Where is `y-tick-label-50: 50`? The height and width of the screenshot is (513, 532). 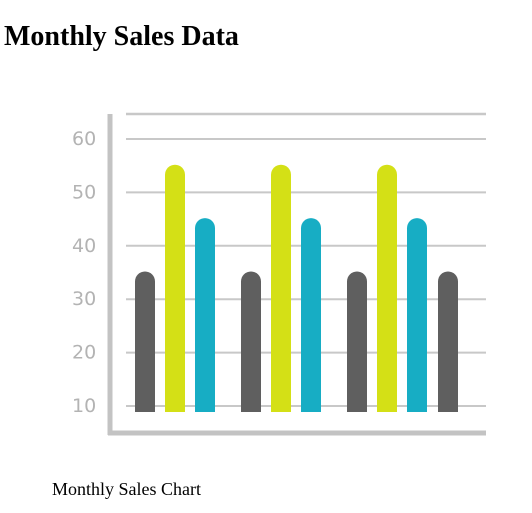
y-tick-label-50: 50 is located at coordinates (84, 192).